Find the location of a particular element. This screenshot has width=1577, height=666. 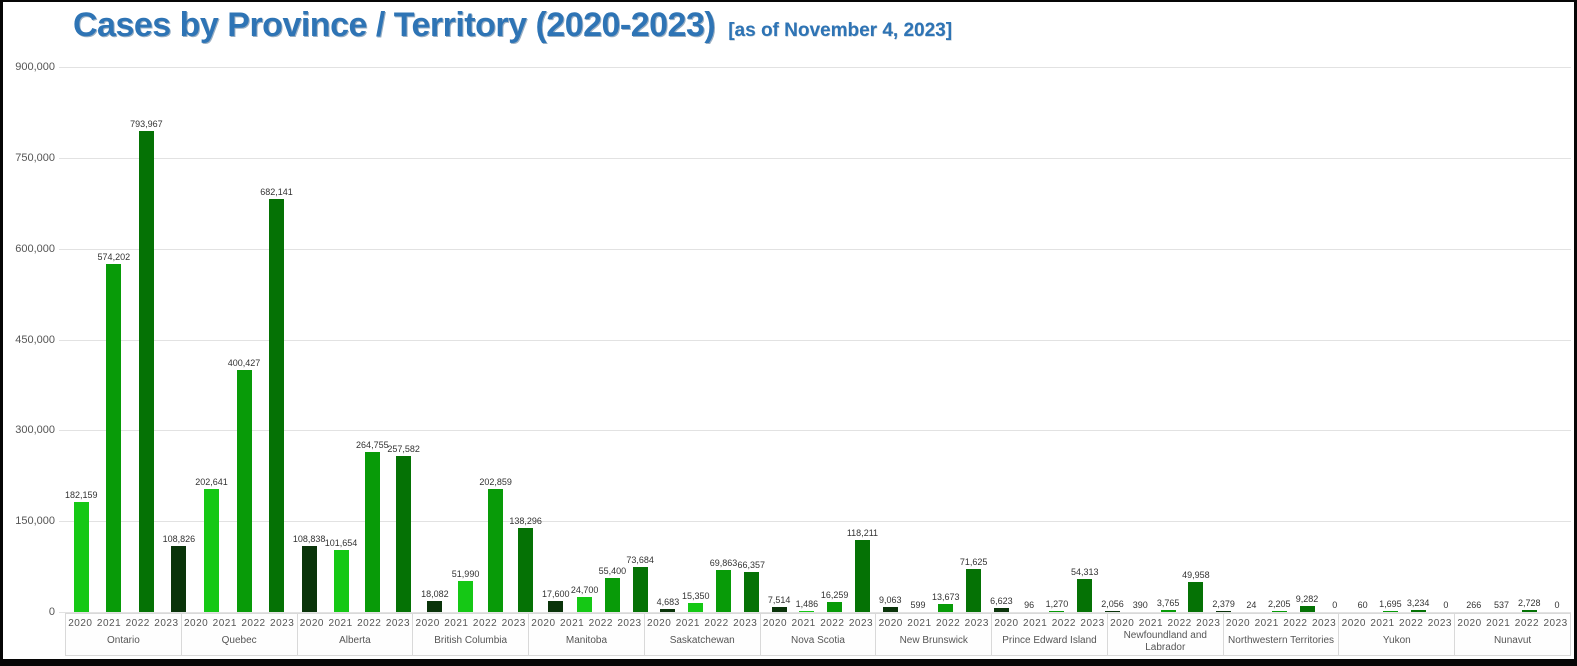

province-cell: 2020 2021 2022 2023 Northwestern Territories is located at coordinates (1282, 634).